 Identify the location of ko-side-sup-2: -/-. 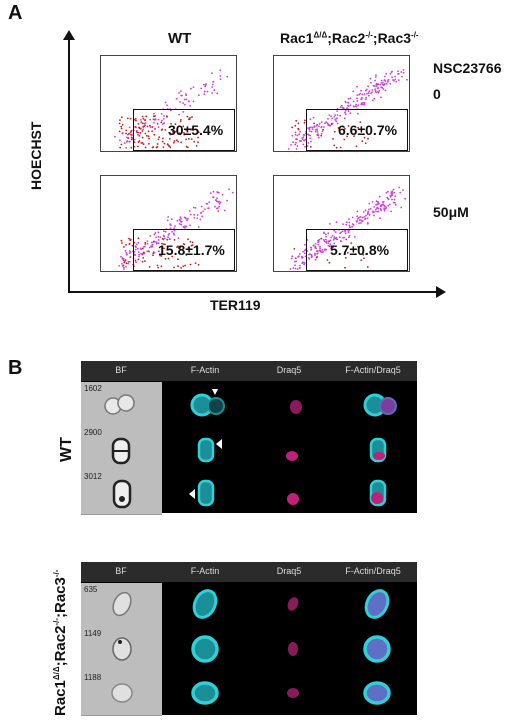
(56, 621).